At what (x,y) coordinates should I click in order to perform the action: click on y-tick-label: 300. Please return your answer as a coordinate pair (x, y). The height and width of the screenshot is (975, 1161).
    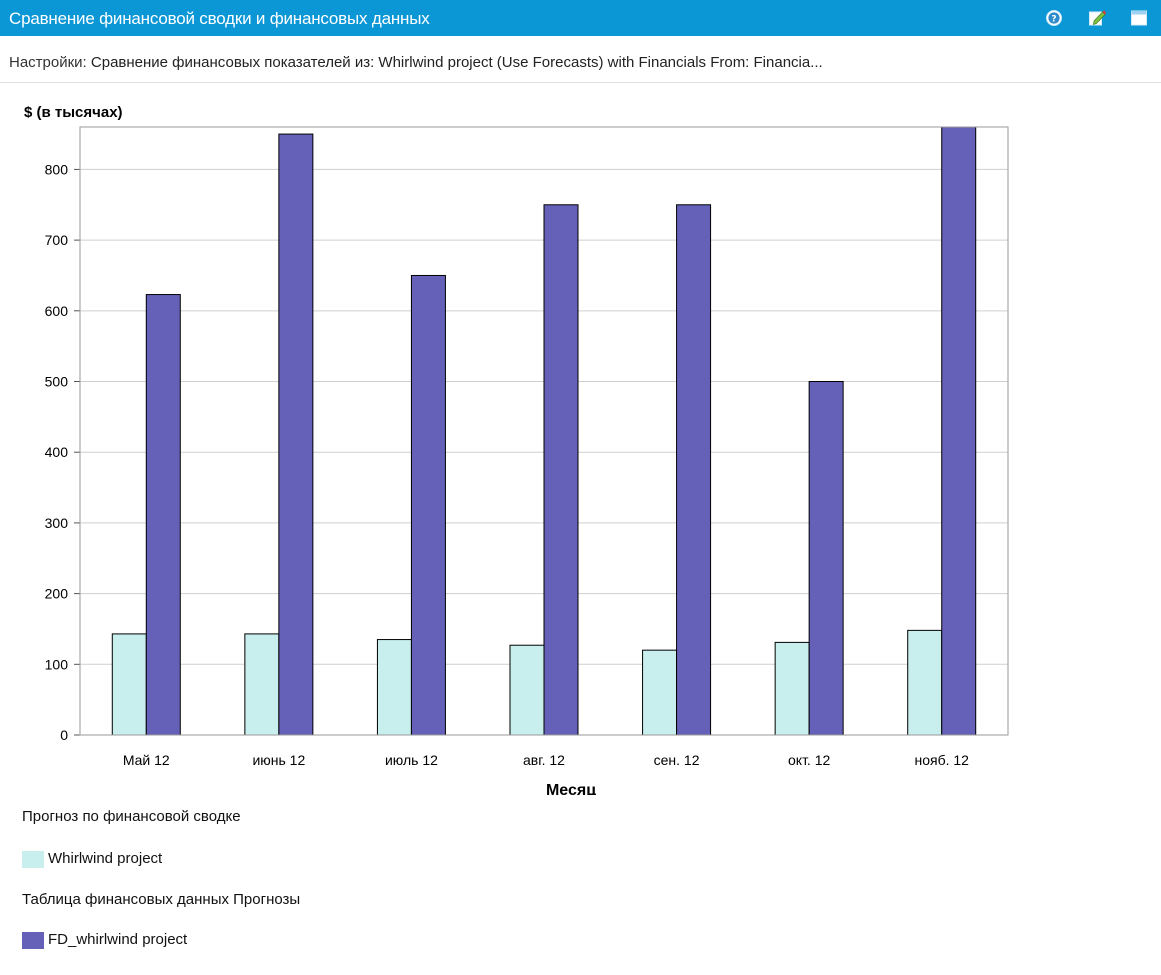
    Looking at the image, I should click on (57, 523).